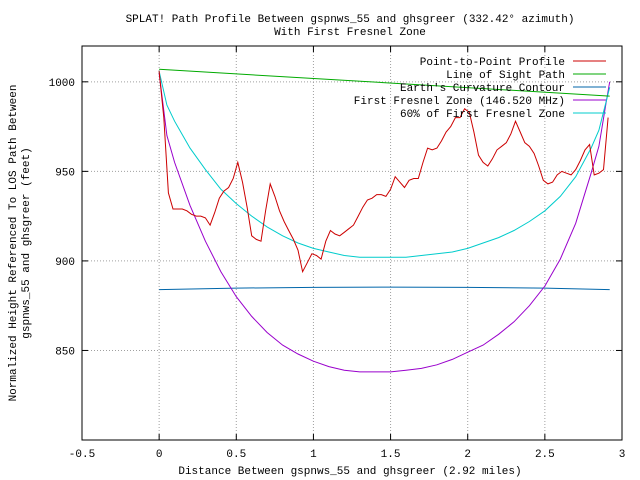 This screenshot has width=640, height=480. What do you see at coordinates (482, 89) in the screenshot?
I see `legend-label: Earth's Curvature Contour` at bounding box center [482, 89].